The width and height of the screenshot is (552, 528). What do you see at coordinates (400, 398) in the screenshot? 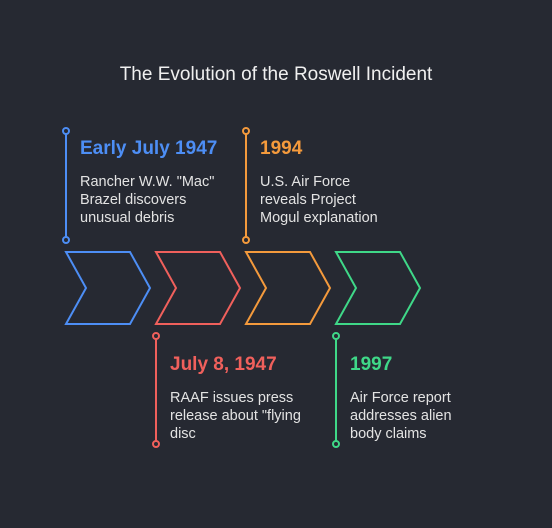
I see `desc-line: Air Force report` at bounding box center [400, 398].